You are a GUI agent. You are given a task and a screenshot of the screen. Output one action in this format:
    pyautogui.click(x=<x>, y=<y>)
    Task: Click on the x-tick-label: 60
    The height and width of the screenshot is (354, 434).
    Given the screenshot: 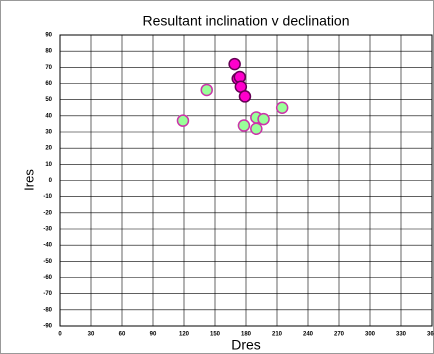 What is the action you would take?
    pyautogui.click(x=122, y=335)
    